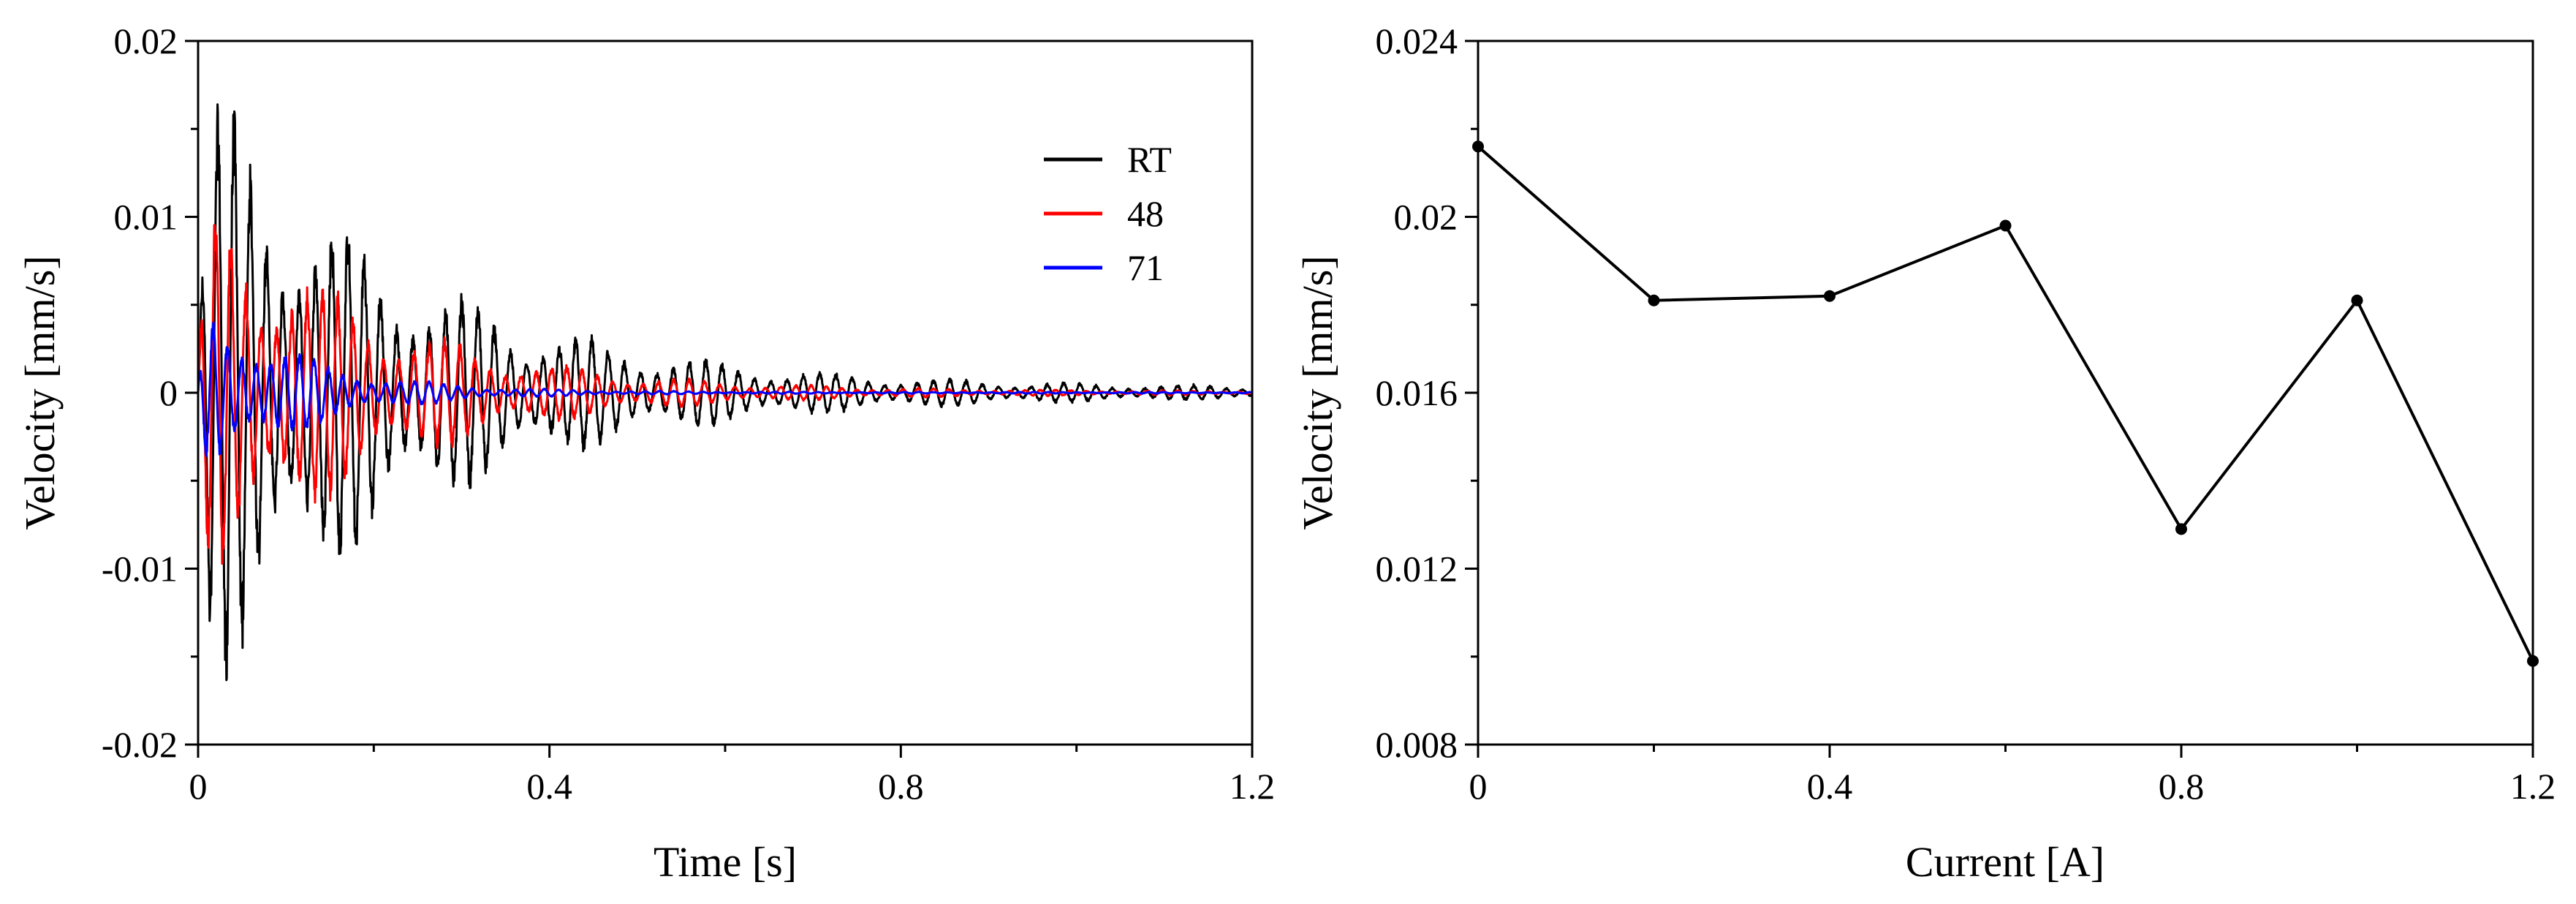  I want to click on left-y-tick-label: 0.02, so click(146, 40).